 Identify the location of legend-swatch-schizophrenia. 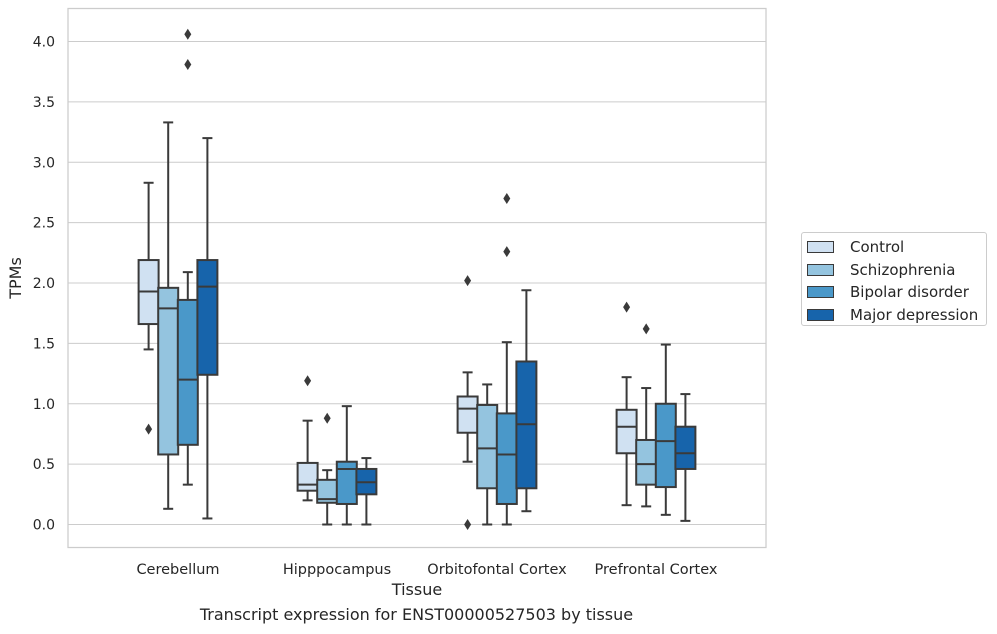
(820, 269).